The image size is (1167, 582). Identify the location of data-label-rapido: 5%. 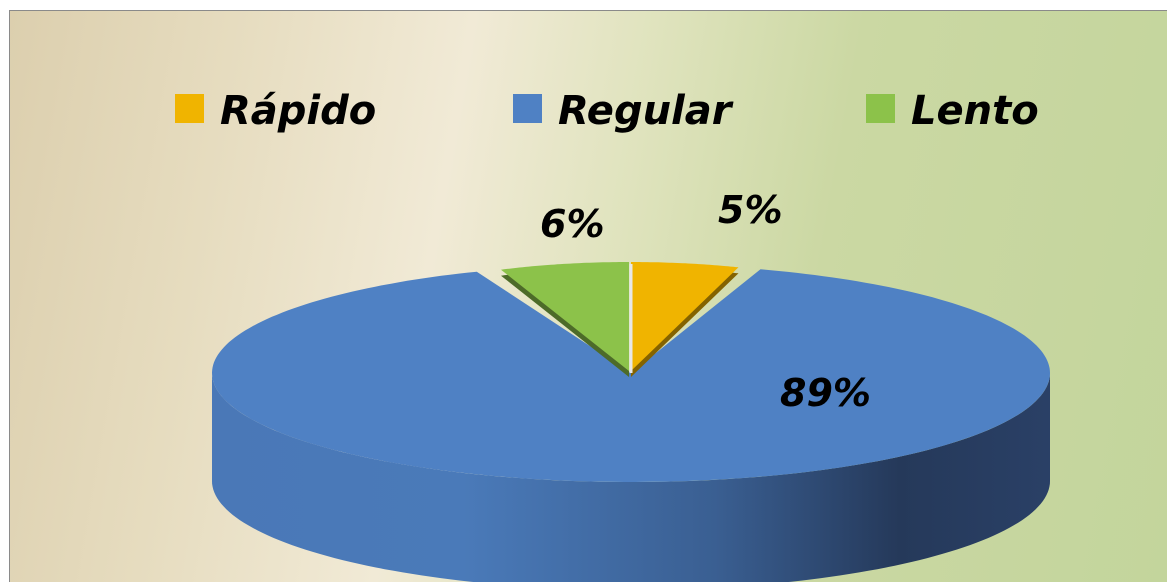
(750, 210).